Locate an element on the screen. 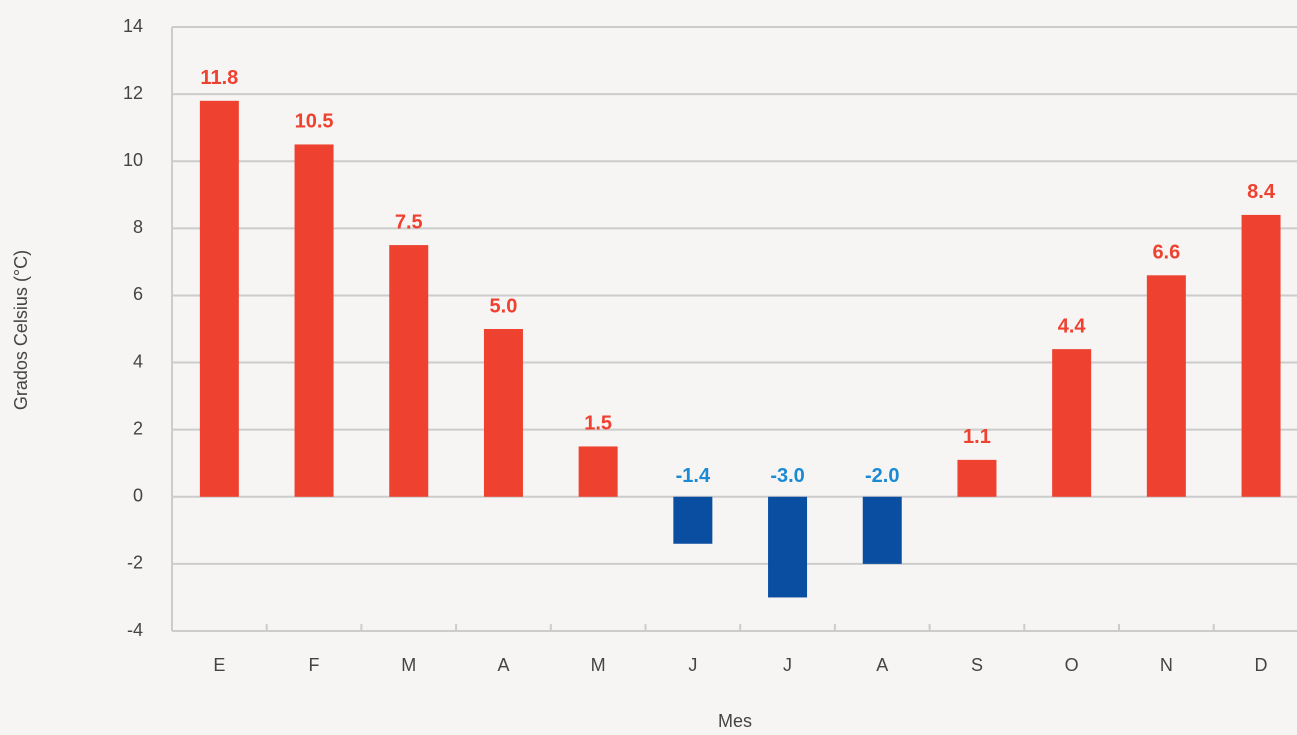 This screenshot has height=735, width=1297. y-tick-label: -2 is located at coordinates (135, 563).